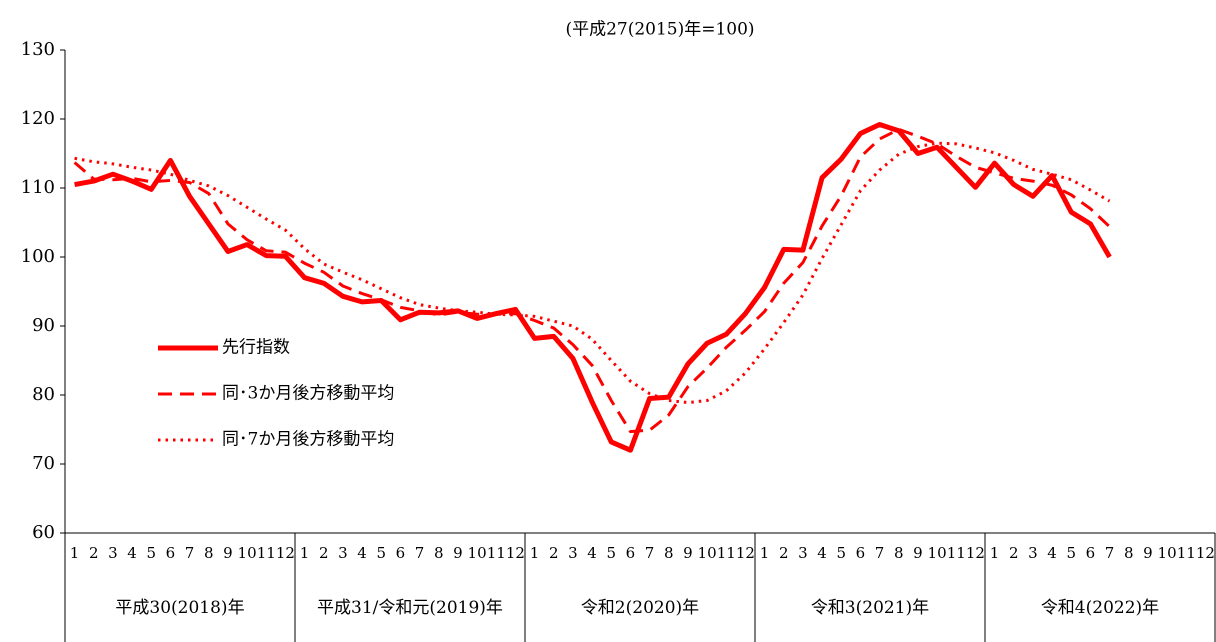 The width and height of the screenshot is (1216, 642). I want to click on group-label: 令和3(2021)年, so click(870, 607).